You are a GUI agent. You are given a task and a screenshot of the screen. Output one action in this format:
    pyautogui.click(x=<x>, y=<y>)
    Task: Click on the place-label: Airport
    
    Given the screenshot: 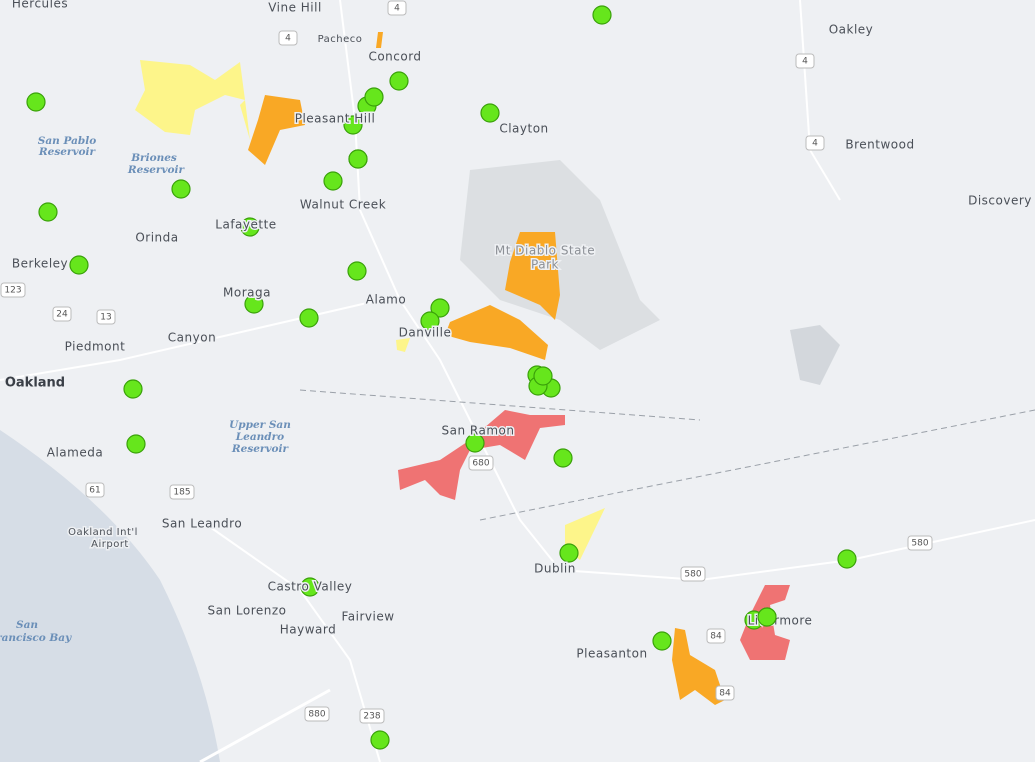 What is the action you would take?
    pyautogui.click(x=110, y=544)
    